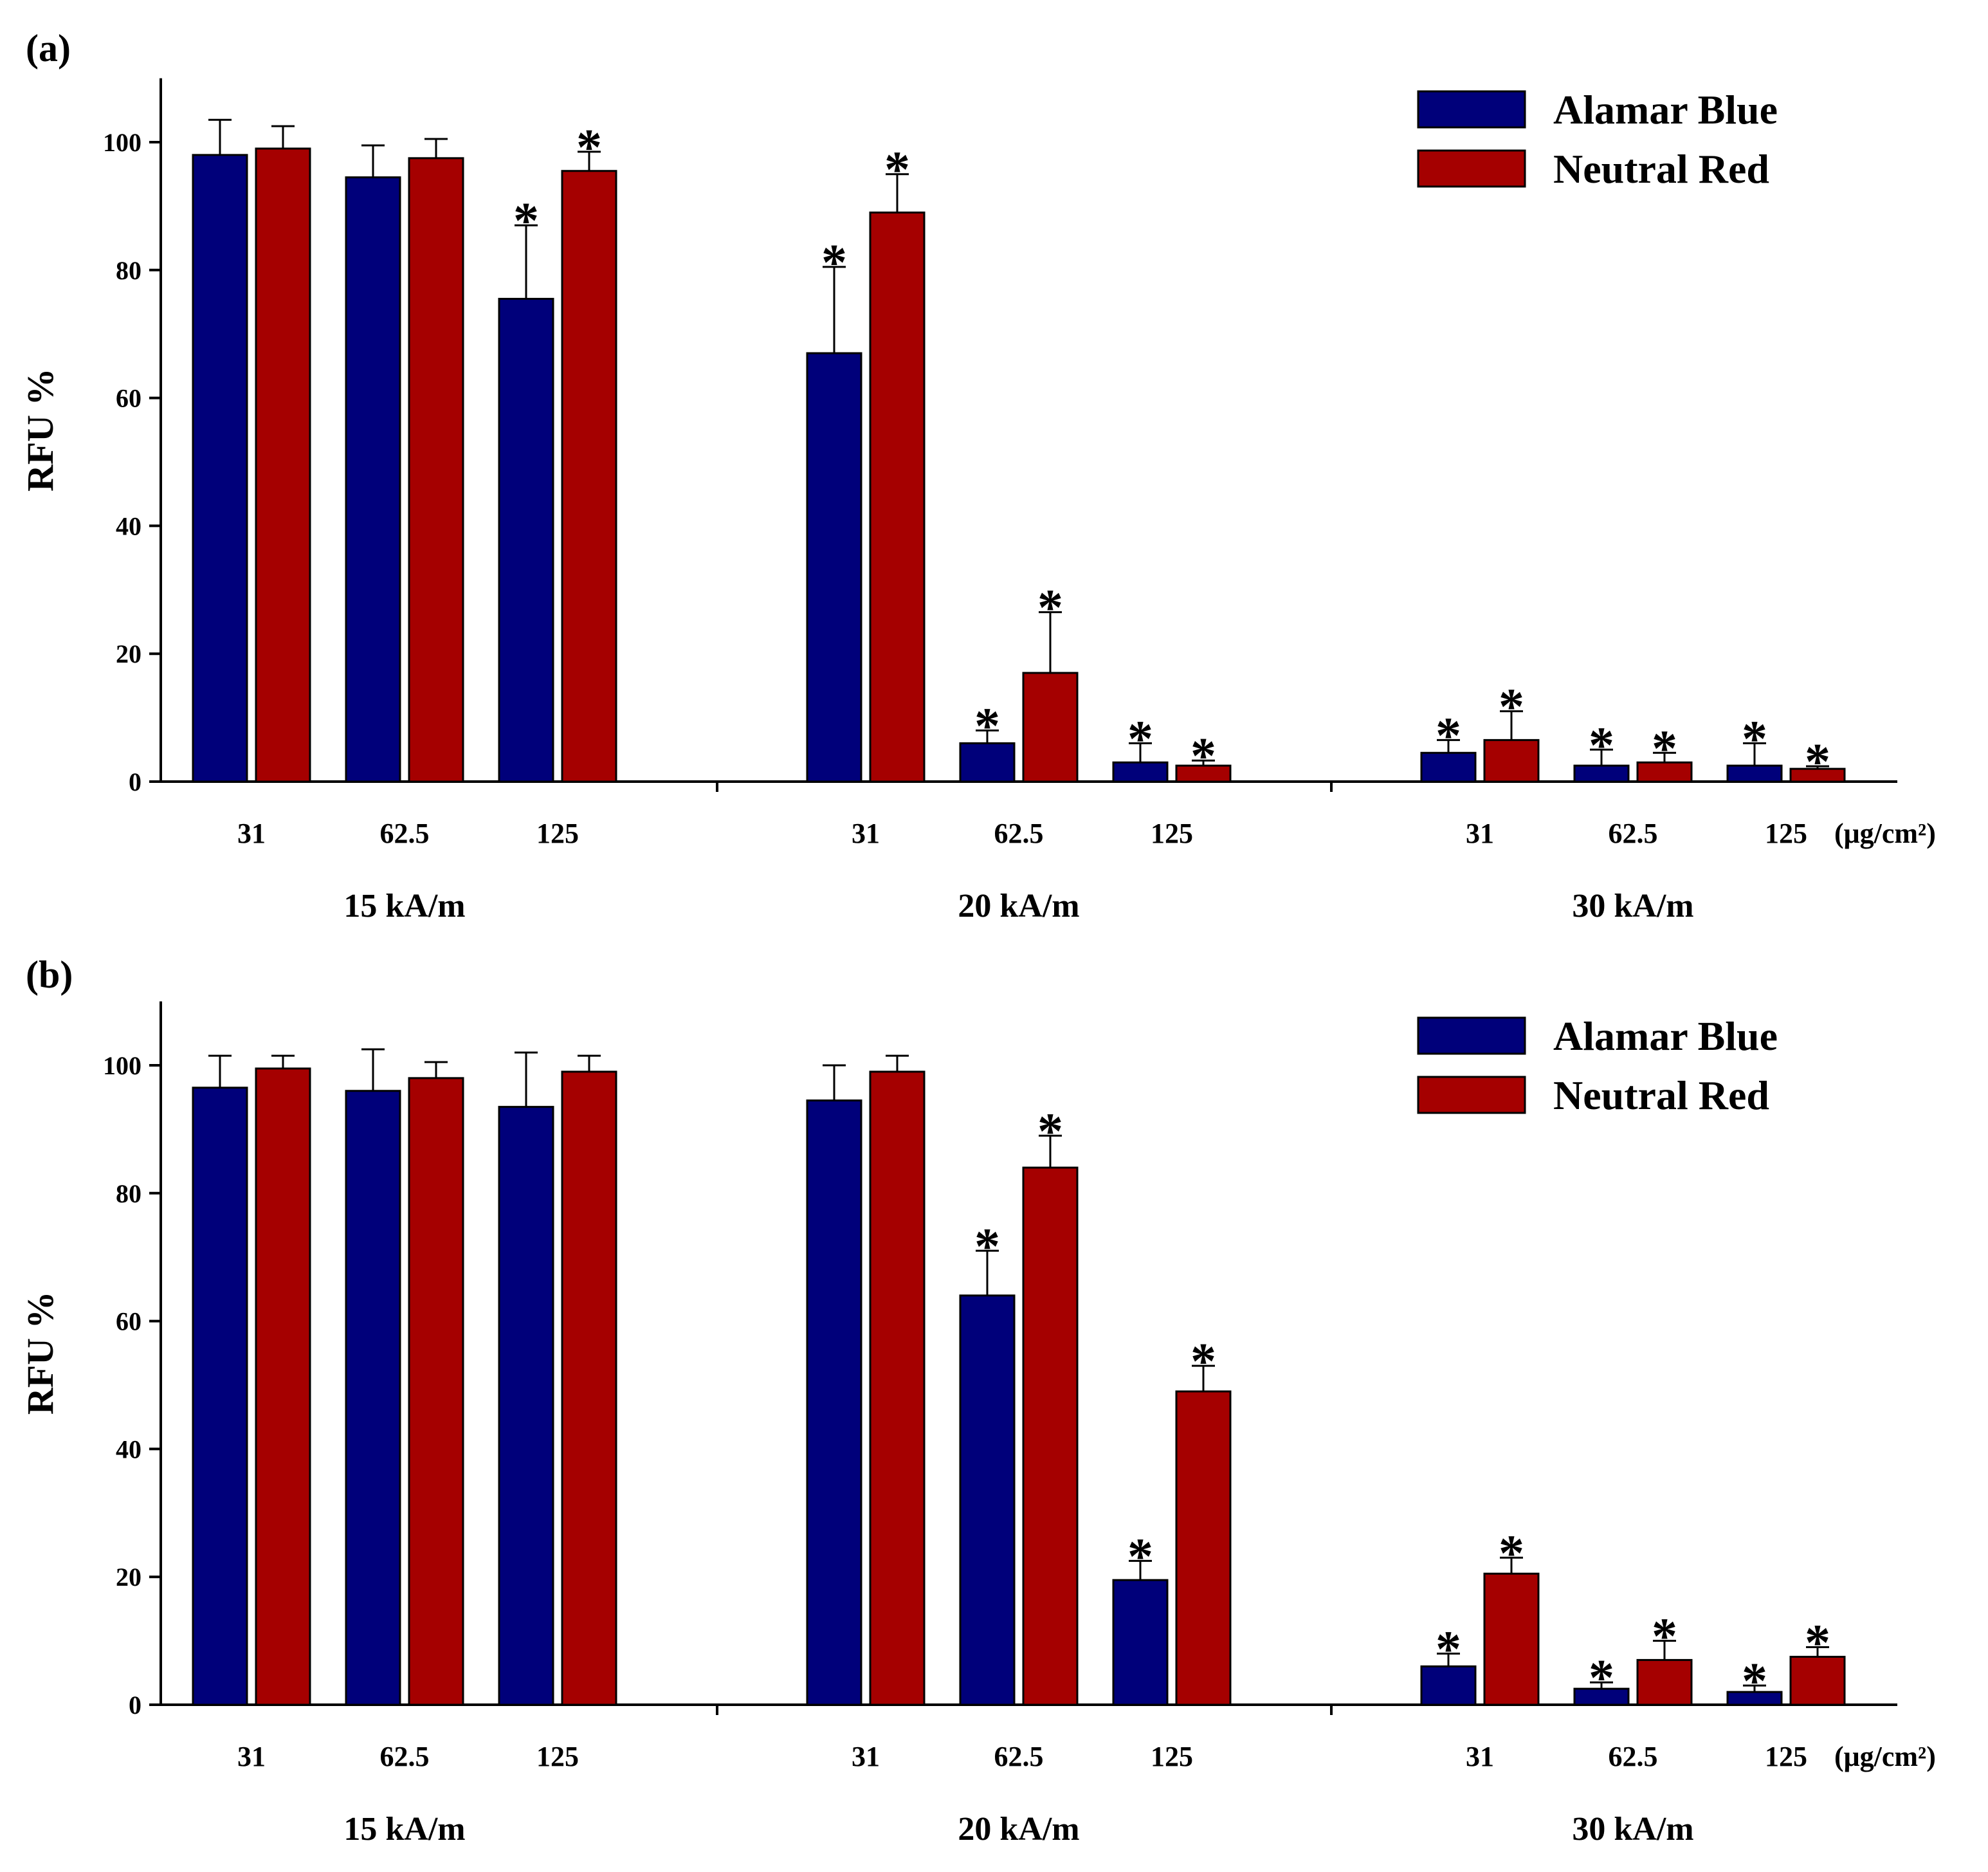 The height and width of the screenshot is (1872, 1988). I want to click on panel-b-group-label: 20 kA/m, so click(1018, 1830).